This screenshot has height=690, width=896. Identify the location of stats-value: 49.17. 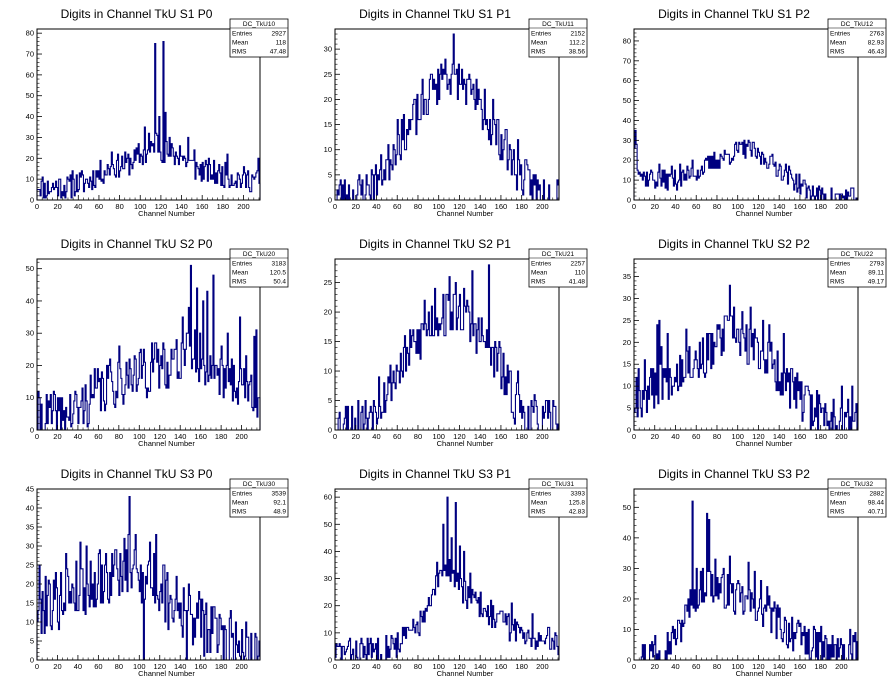
(876, 282).